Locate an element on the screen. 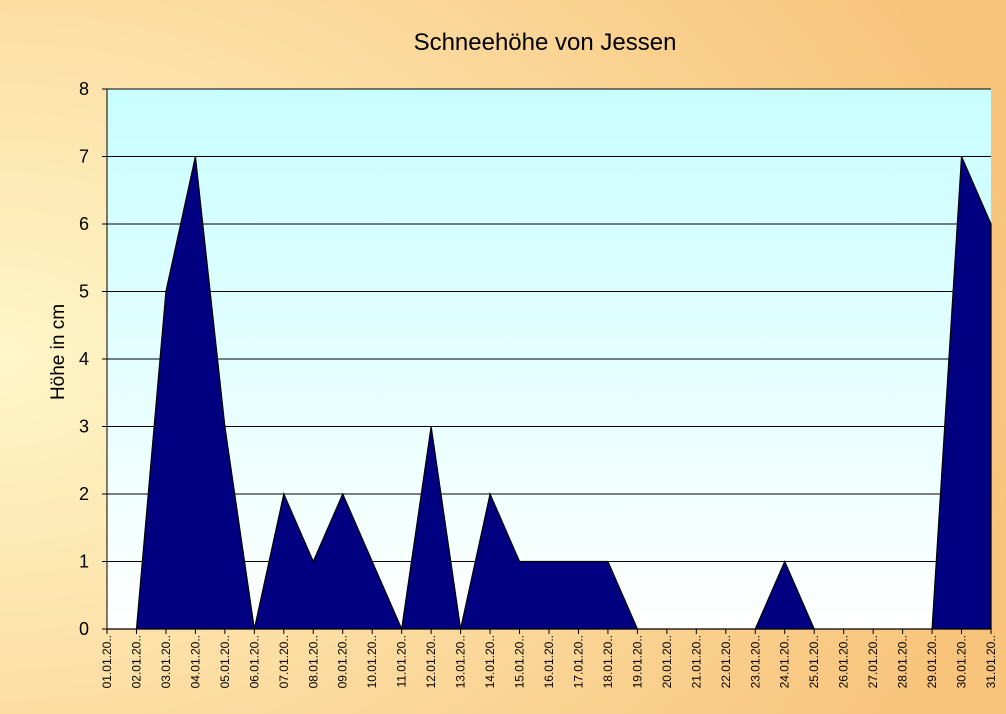 This screenshot has width=1006, height=714. x-tick-label: 02.01.20.. is located at coordinates (136, 661).